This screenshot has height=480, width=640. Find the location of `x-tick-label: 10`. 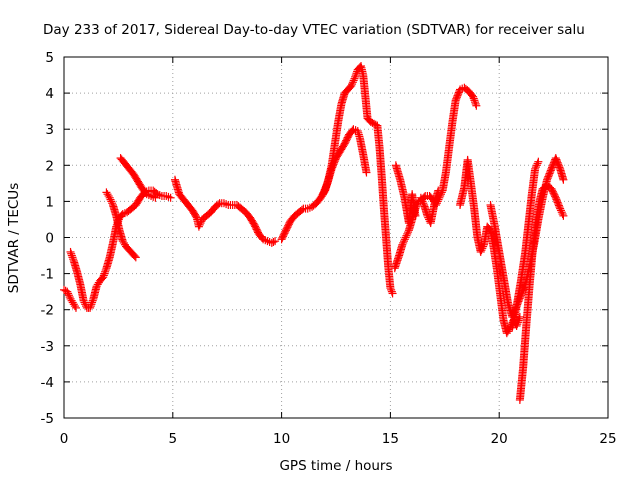

x-tick-label: 10 is located at coordinates (281, 439).